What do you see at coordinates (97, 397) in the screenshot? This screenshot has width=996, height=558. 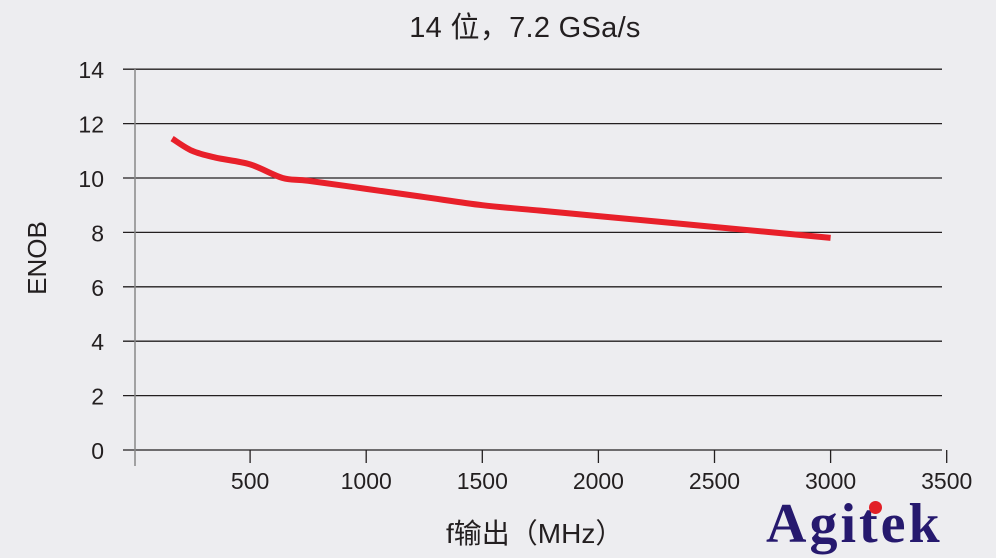 I see `y-tick-label: 2` at bounding box center [97, 397].